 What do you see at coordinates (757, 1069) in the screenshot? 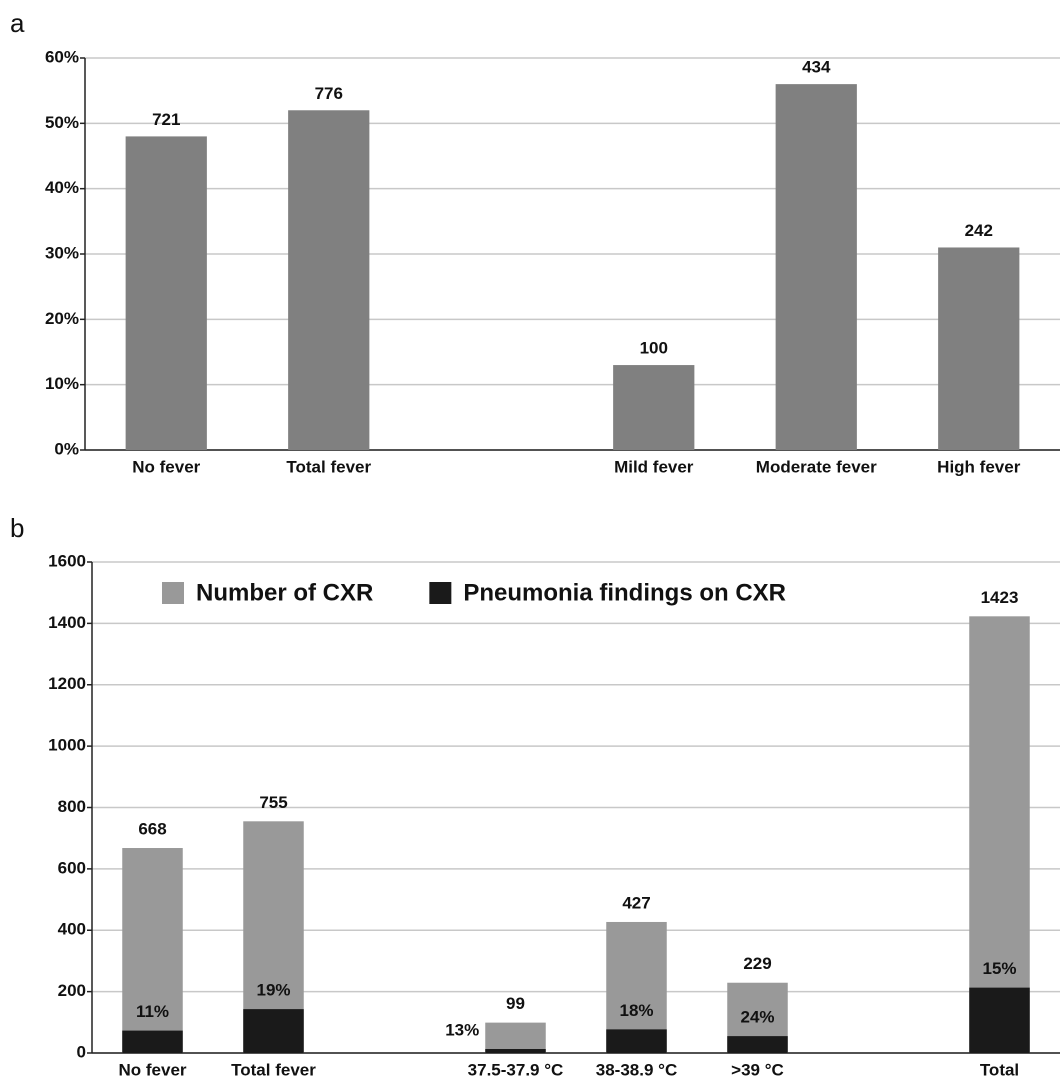
I see `x-tick-label: >39 °C` at bounding box center [757, 1069].